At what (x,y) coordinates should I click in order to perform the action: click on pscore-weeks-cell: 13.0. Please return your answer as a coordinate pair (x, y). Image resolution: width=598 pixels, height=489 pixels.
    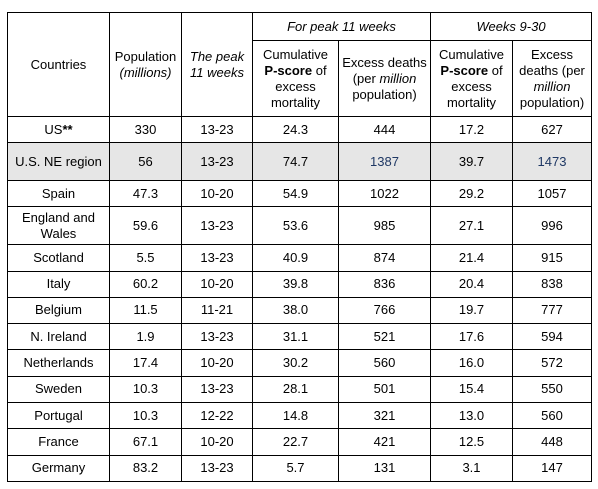
    Looking at the image, I should click on (471, 415).